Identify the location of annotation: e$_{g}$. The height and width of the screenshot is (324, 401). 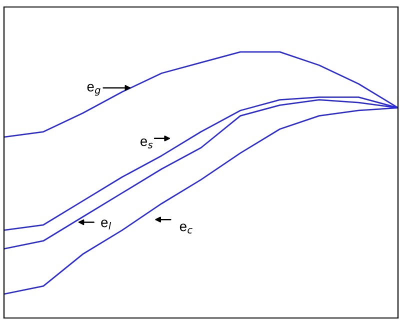
(93, 90).